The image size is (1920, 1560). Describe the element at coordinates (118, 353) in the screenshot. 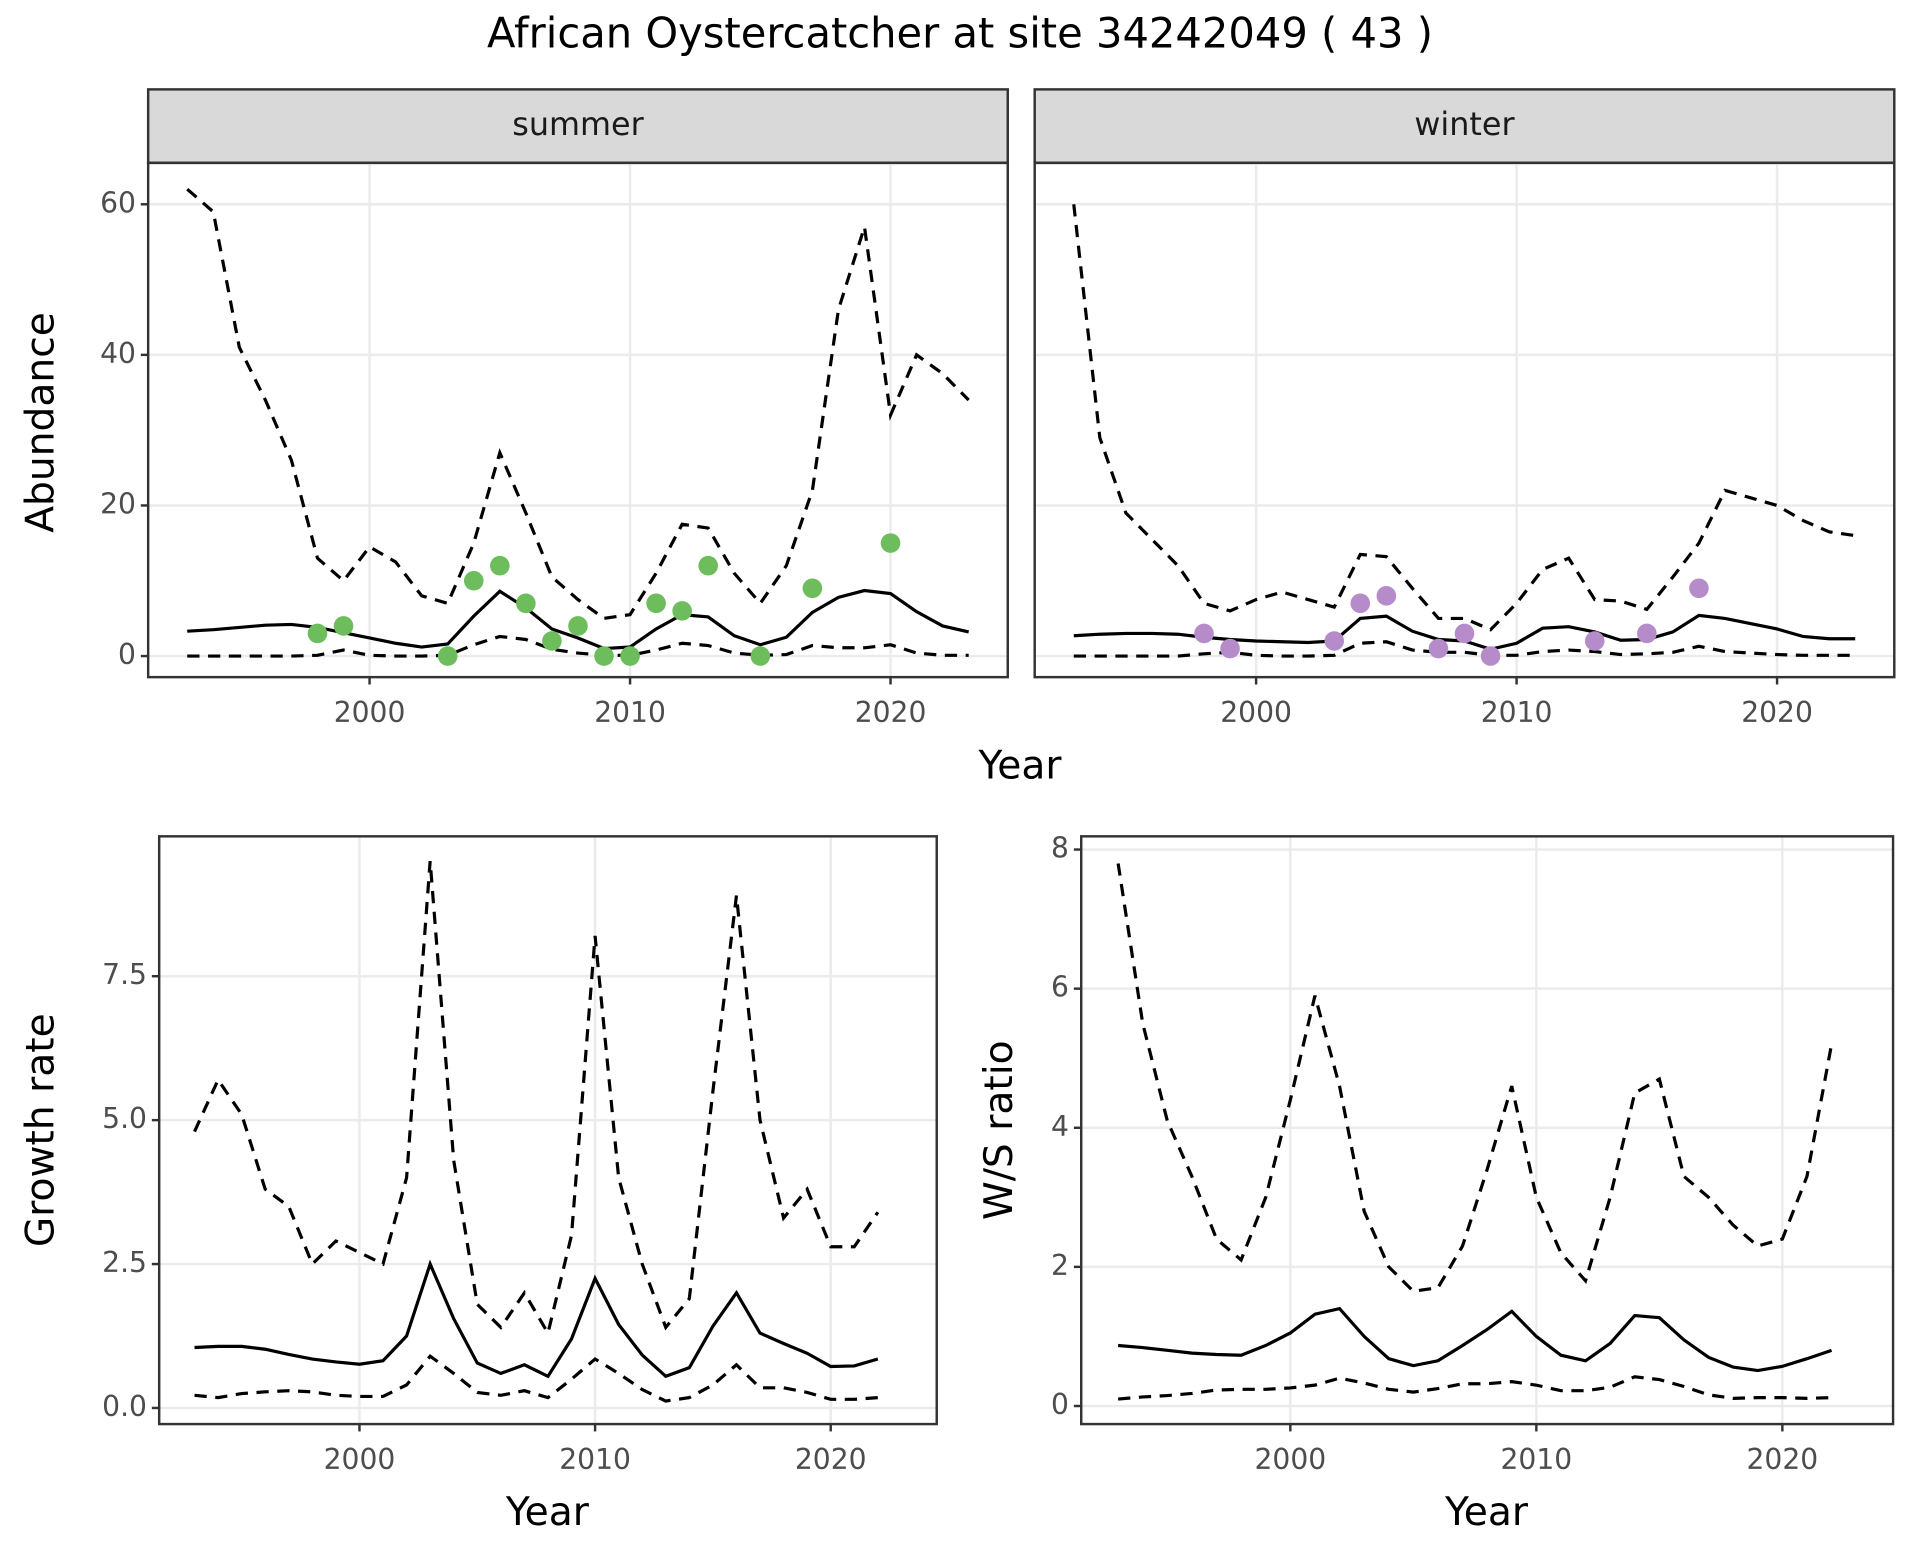

I see `y-tick-label: 40` at that location.